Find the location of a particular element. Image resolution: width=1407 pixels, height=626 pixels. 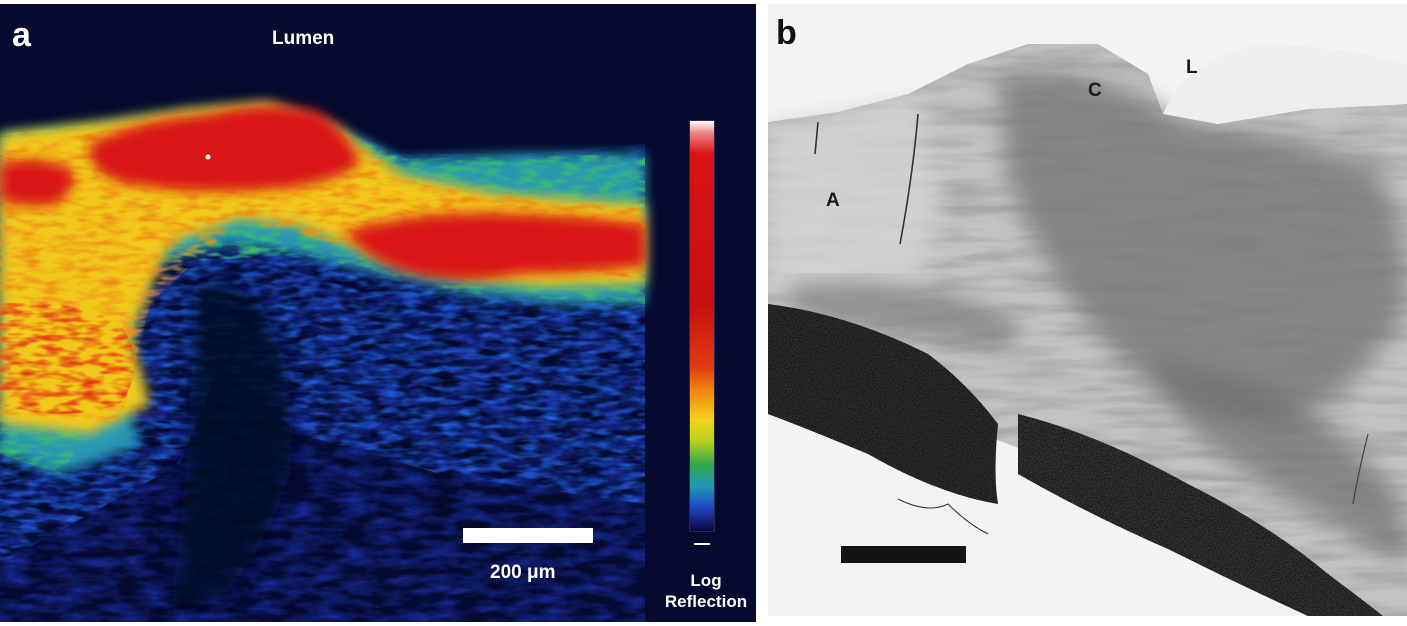

colorbar-label-line1: Log is located at coordinates (706, 580).